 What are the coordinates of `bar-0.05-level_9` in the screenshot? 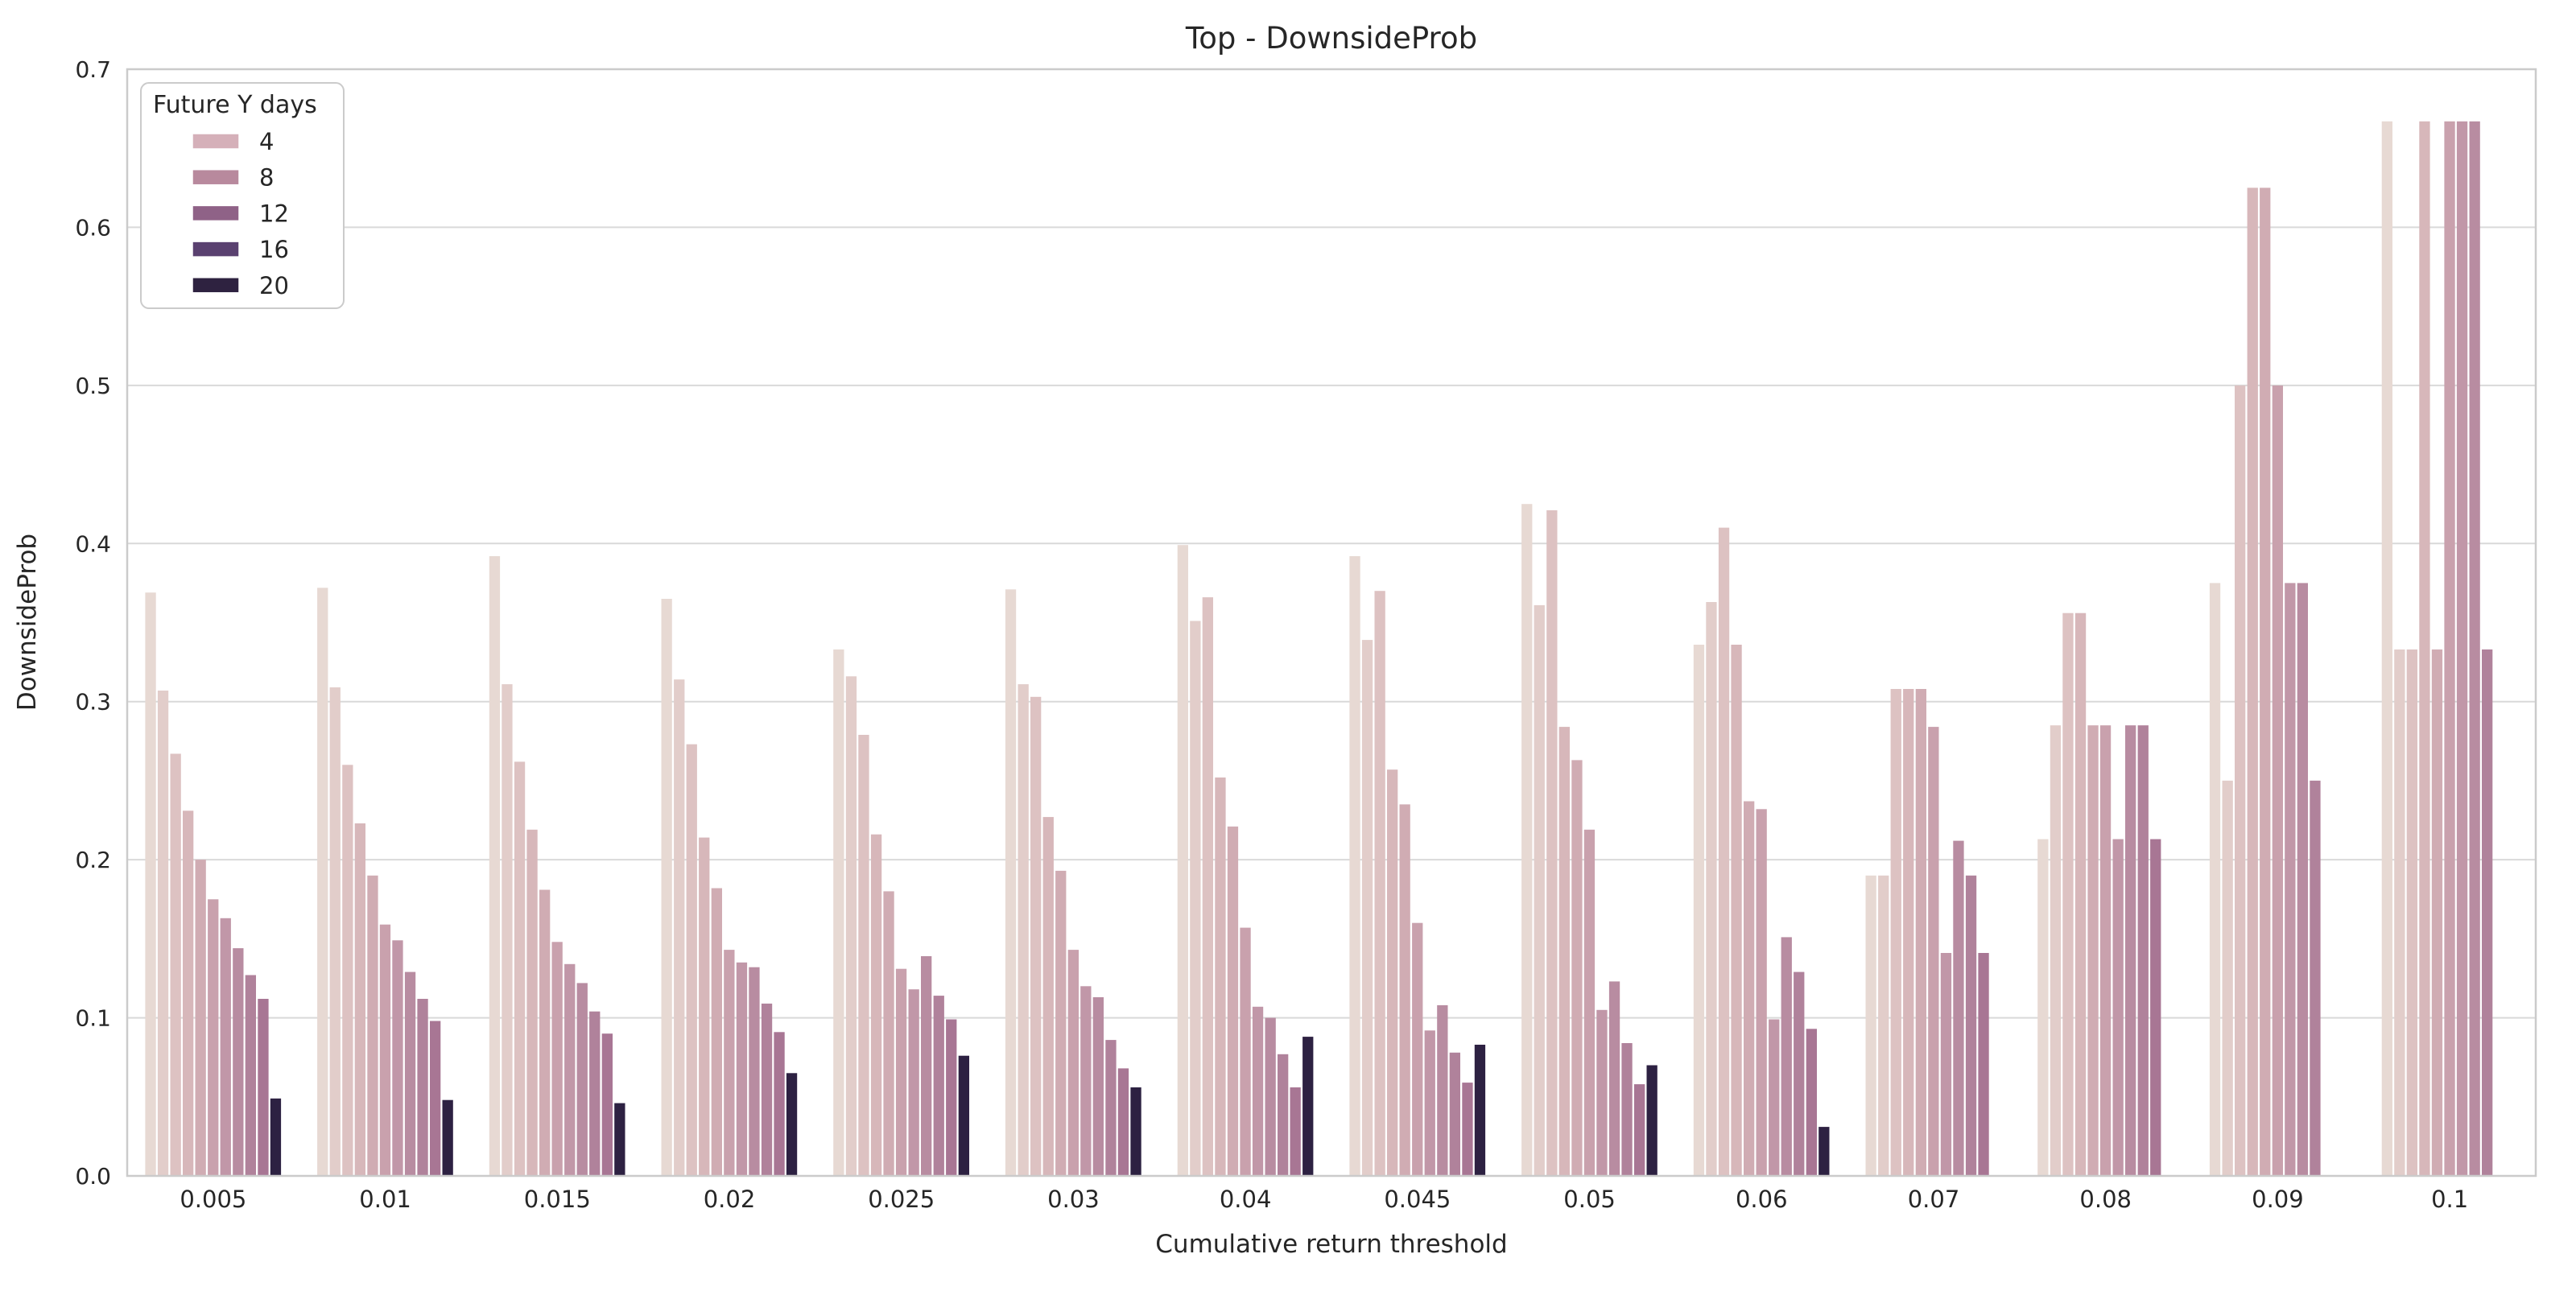 It's located at (1627, 1109).